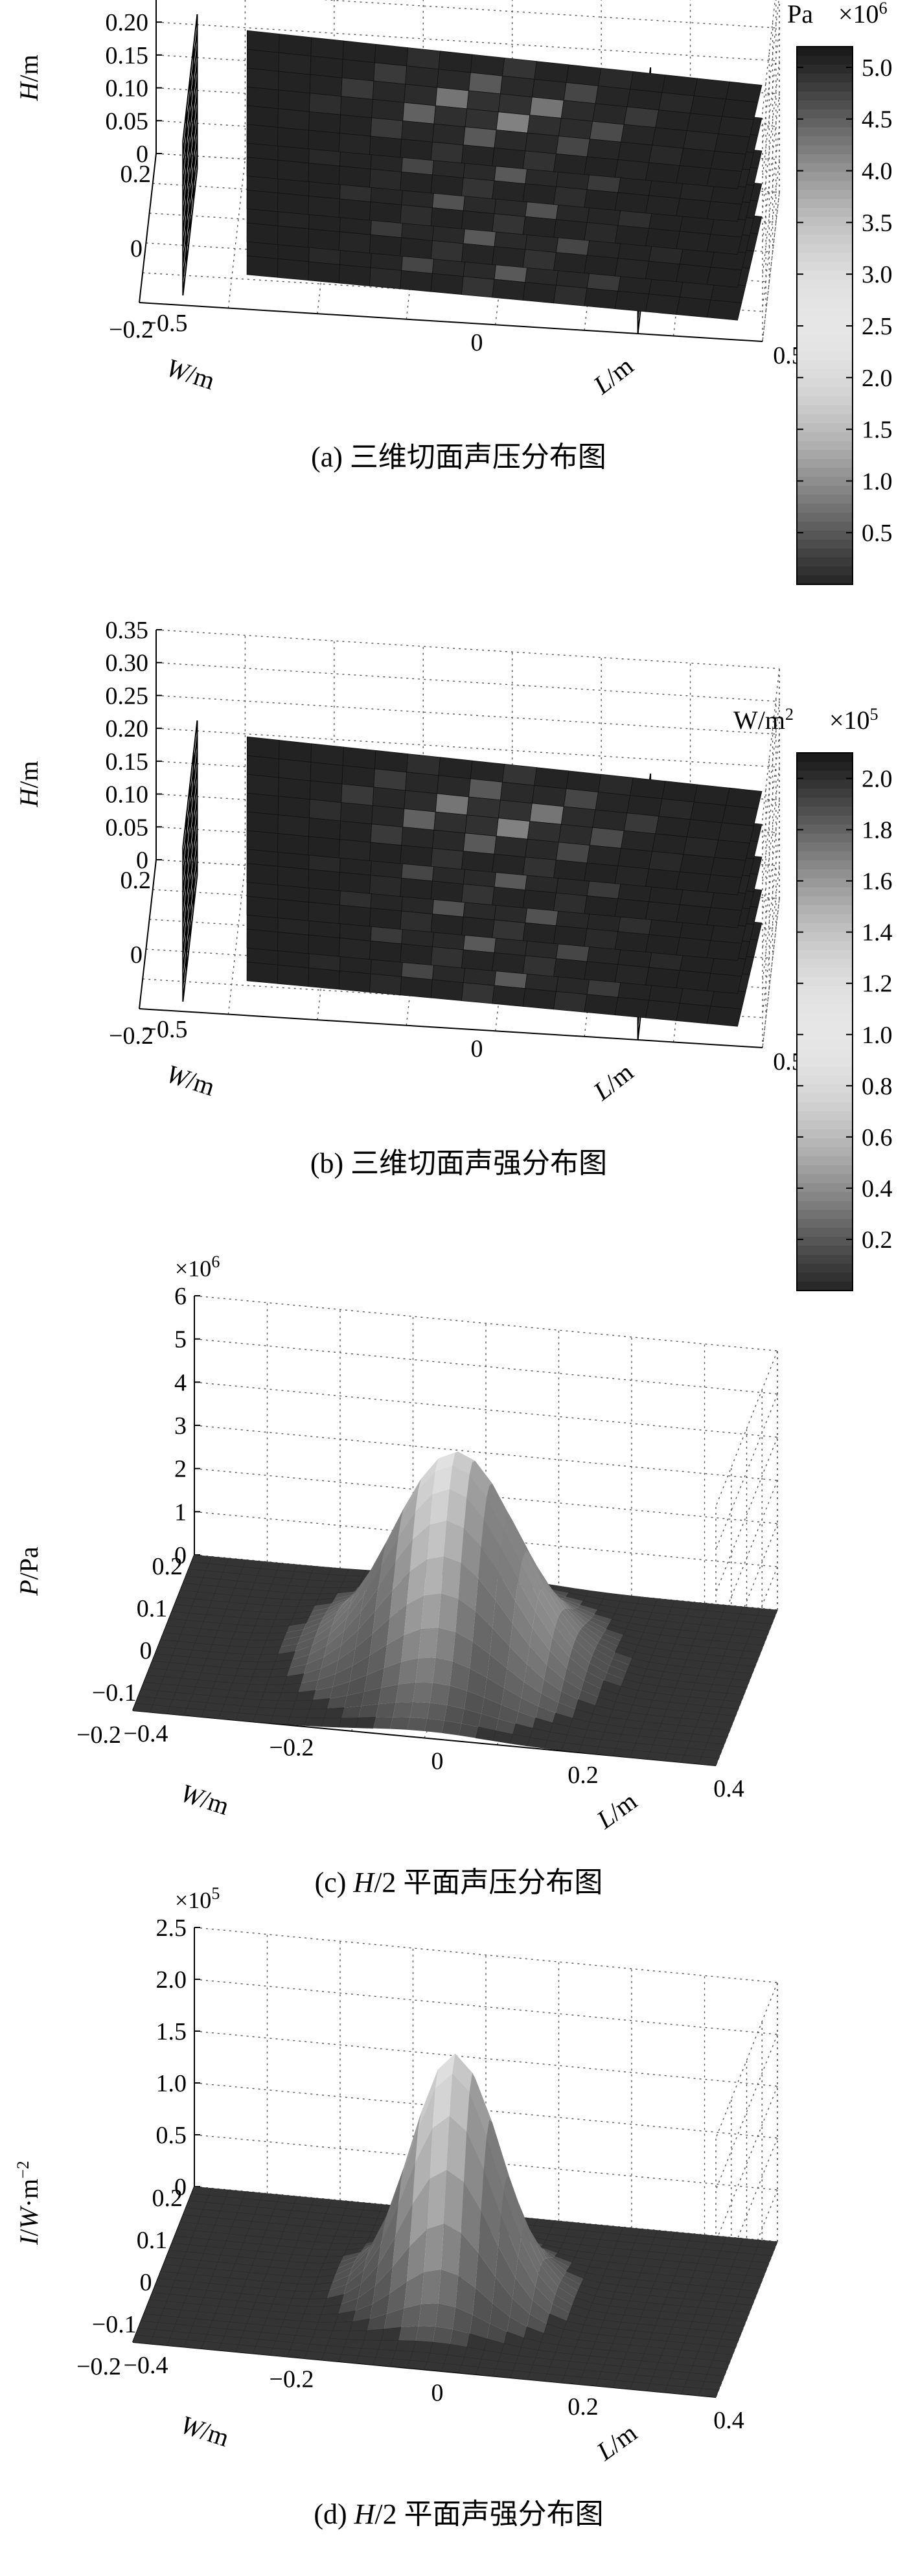 The width and height of the screenshot is (918, 2576). What do you see at coordinates (28, 1588) in the screenshot?
I see `text-span: P` at bounding box center [28, 1588].